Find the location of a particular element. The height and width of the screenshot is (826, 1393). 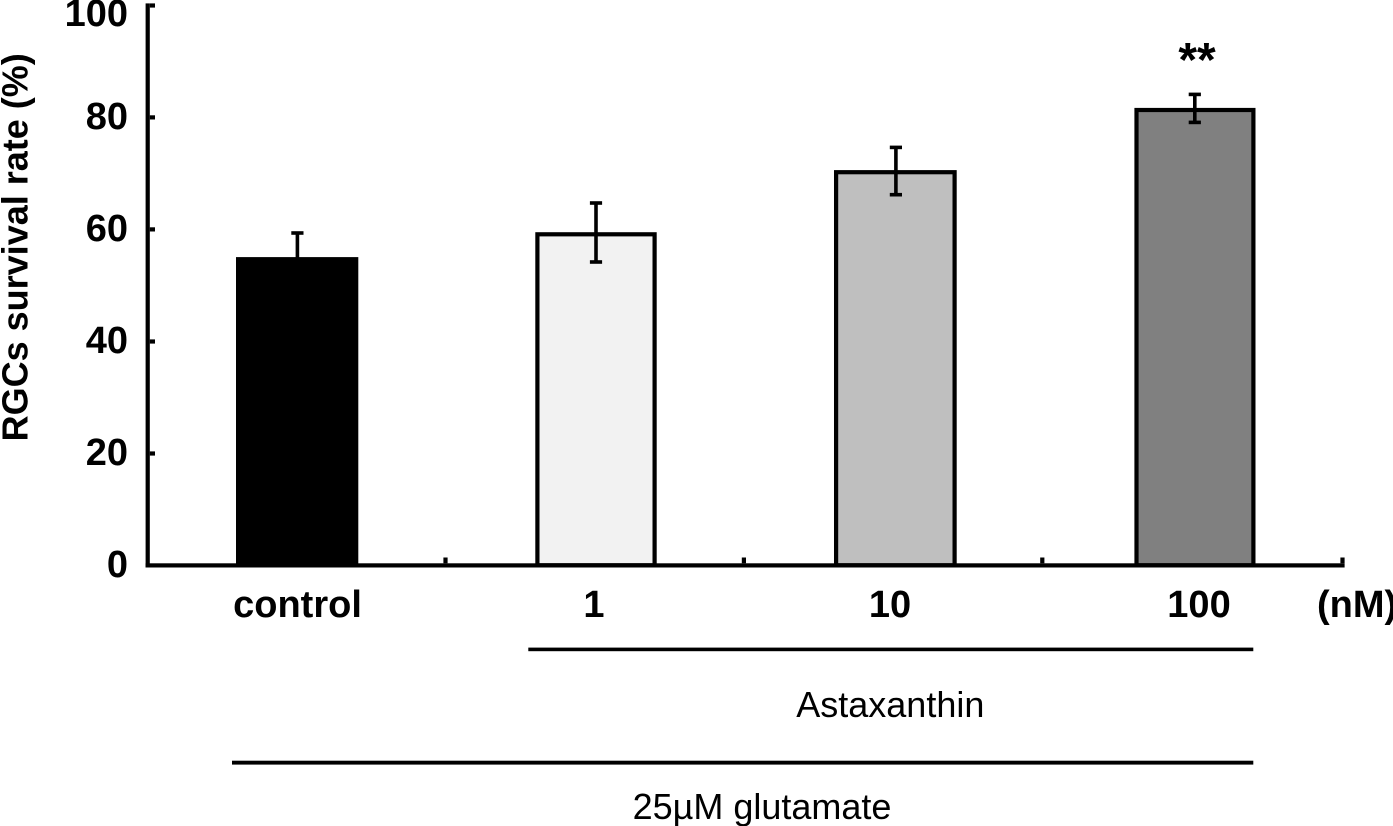

svg-text: 20 is located at coordinates (107, 453).